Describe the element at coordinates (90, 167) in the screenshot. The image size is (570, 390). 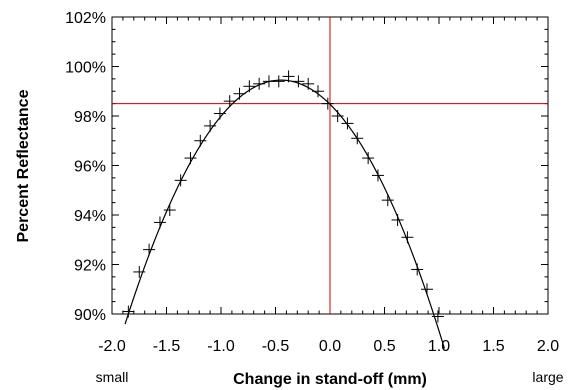
I see `y-tick-label: 96%` at that location.